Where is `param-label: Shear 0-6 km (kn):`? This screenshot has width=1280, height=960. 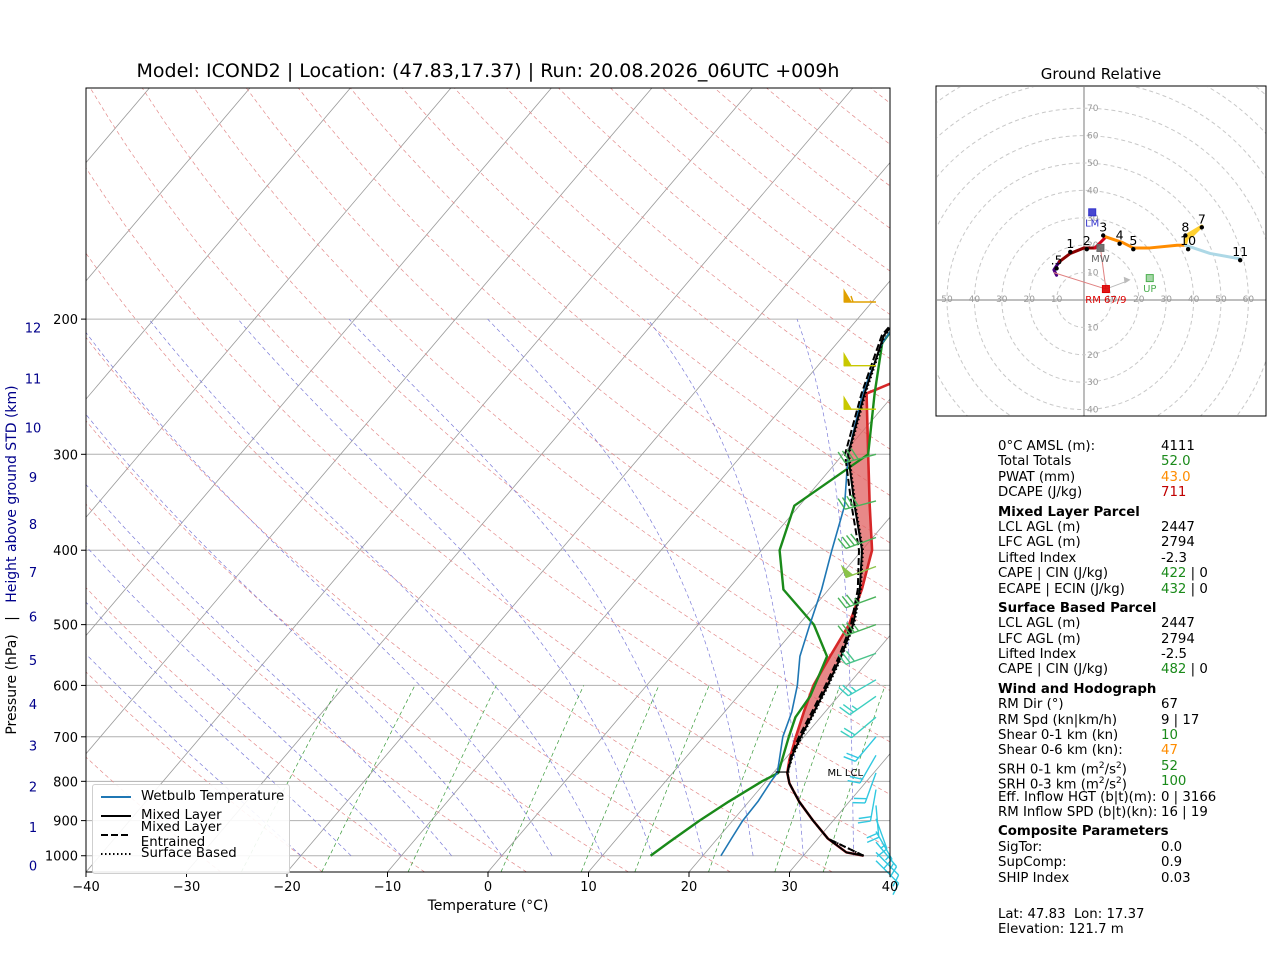
param-label: Shear 0-6 km (kn): is located at coordinates (1060, 751).